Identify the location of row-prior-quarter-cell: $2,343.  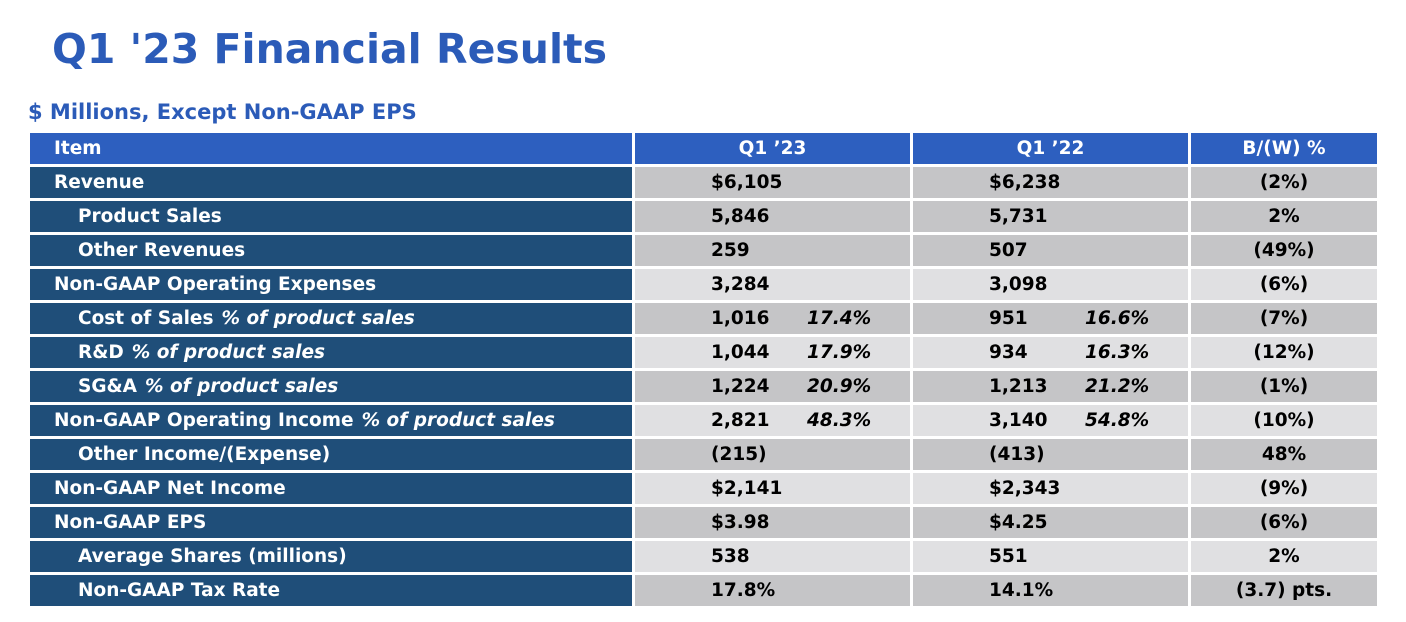
(1050, 488).